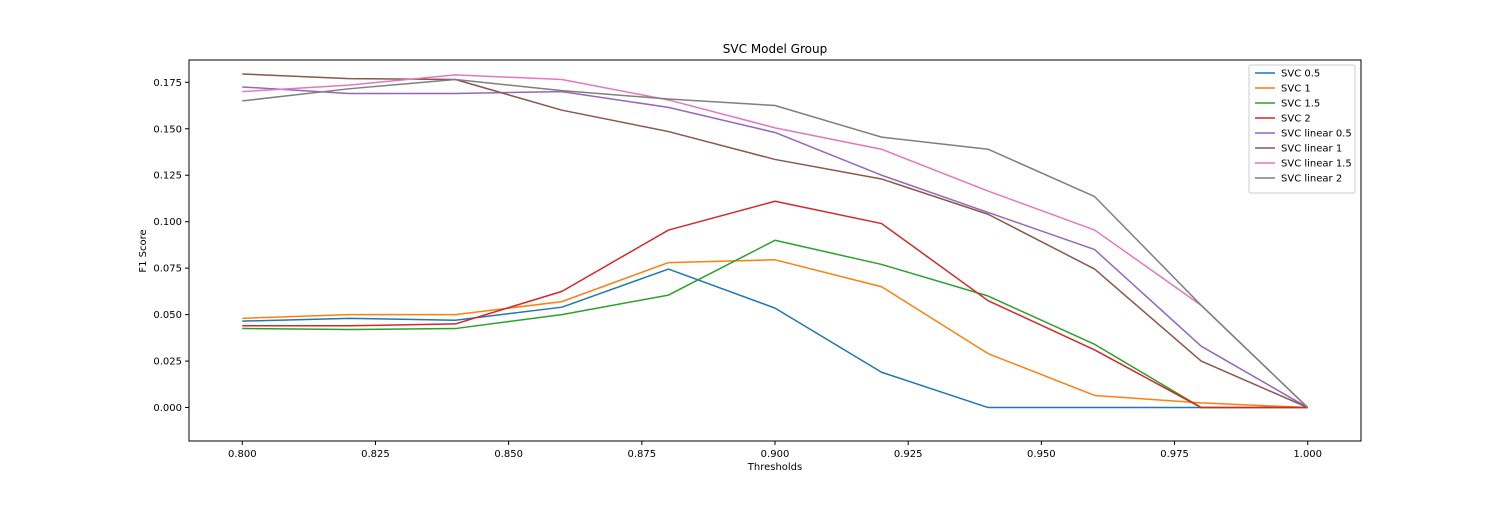  I want to click on y-axis-label: F1 Score, so click(143, 250).